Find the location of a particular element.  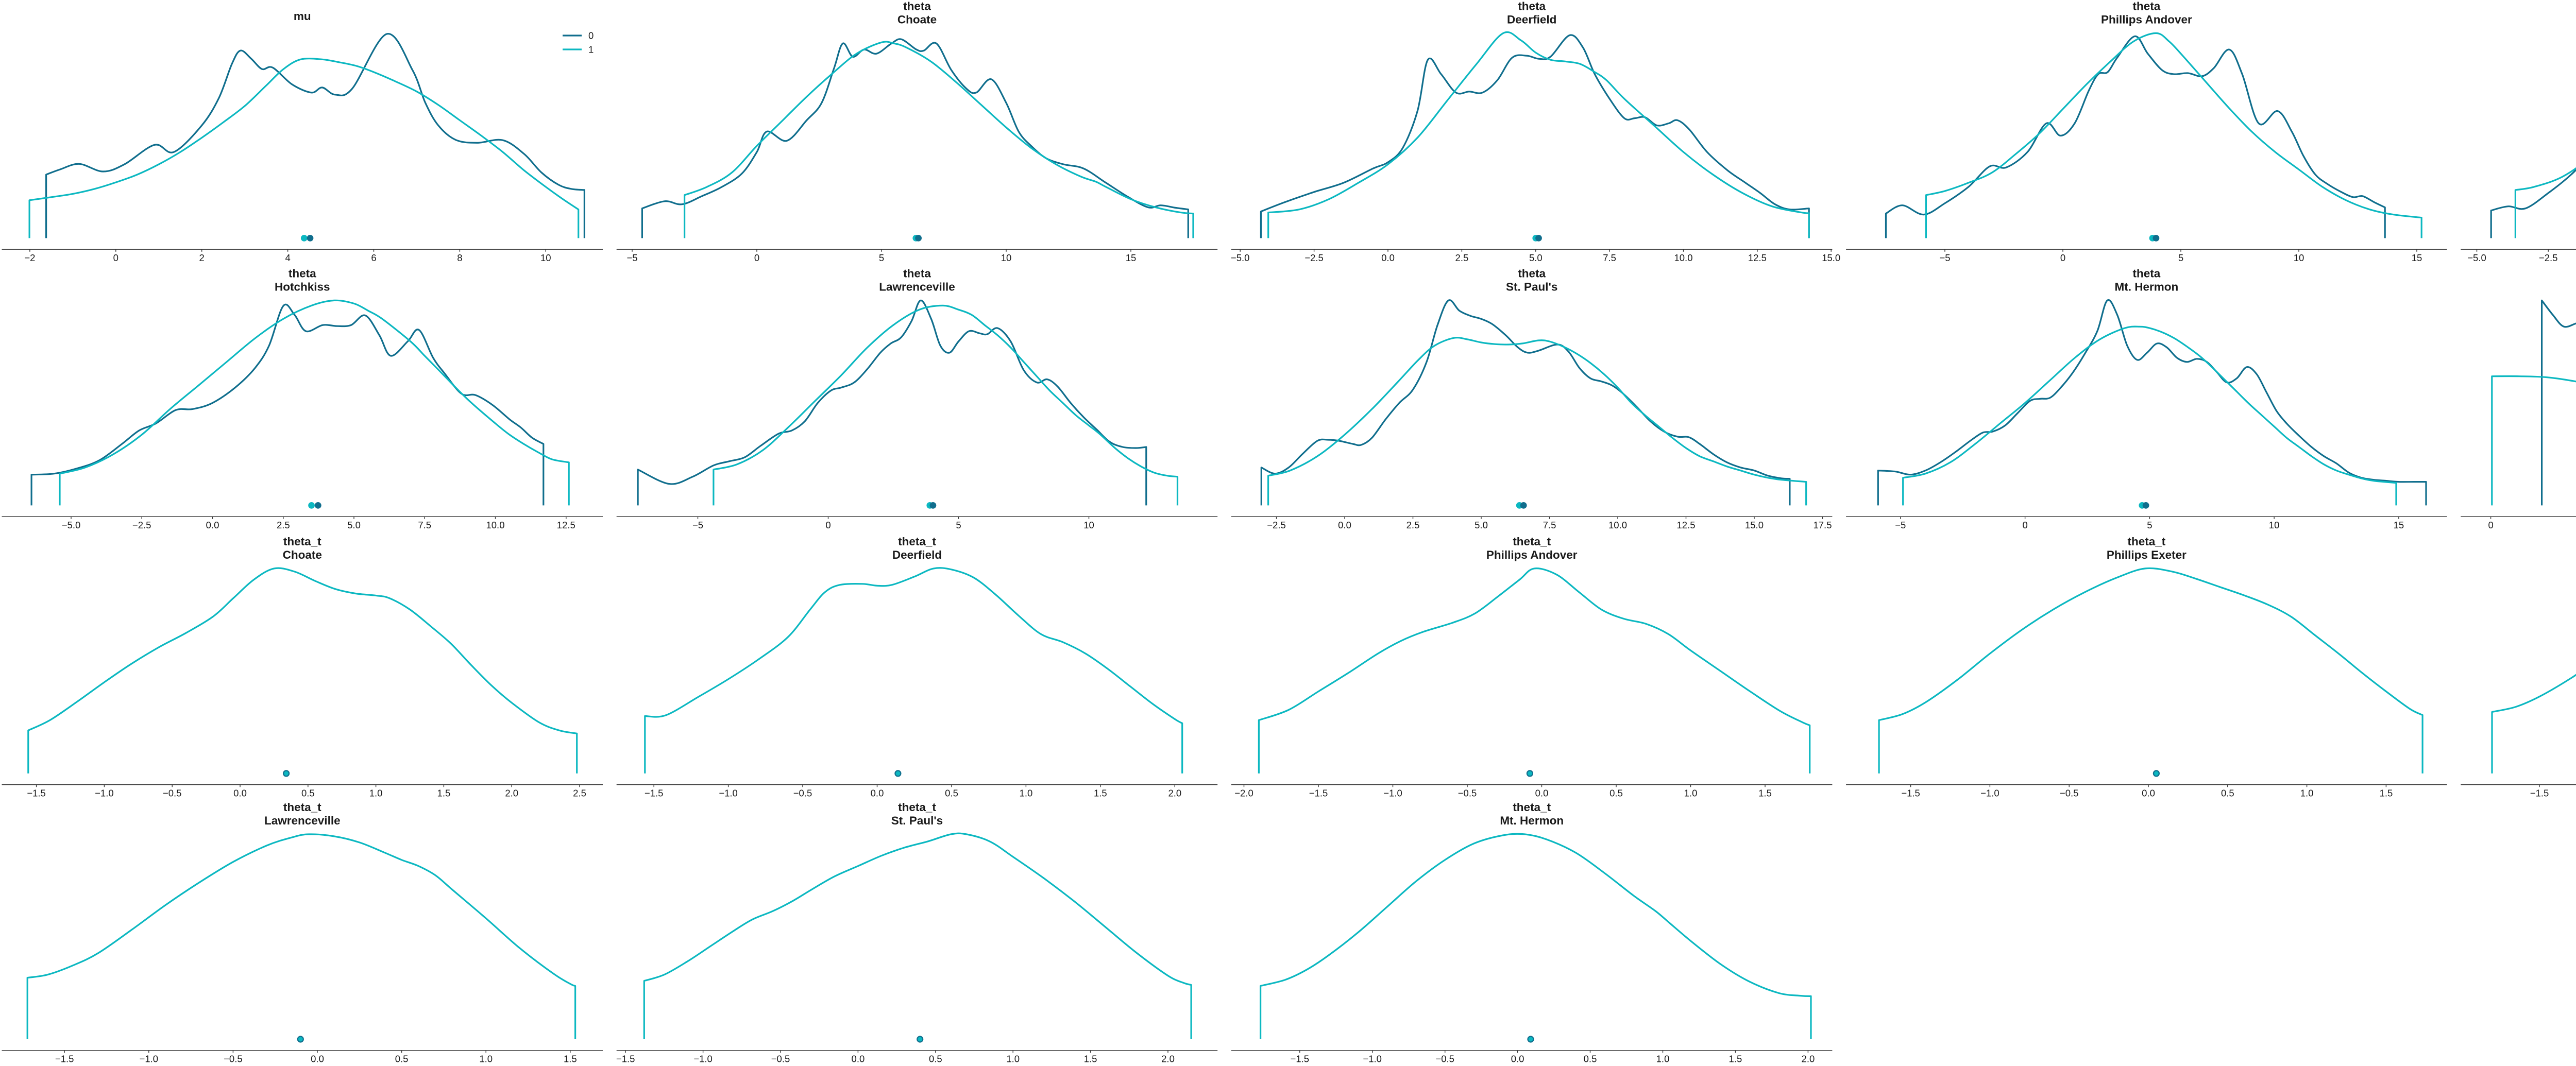

svg-text: Deerfield is located at coordinates (917, 554).